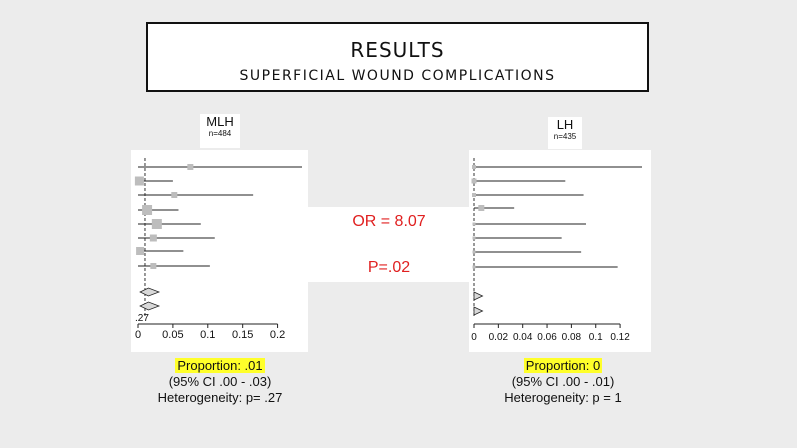 The width and height of the screenshot is (797, 448). What do you see at coordinates (389, 221) in the screenshot?
I see `odds-ratio-text: OR = 8.07` at bounding box center [389, 221].